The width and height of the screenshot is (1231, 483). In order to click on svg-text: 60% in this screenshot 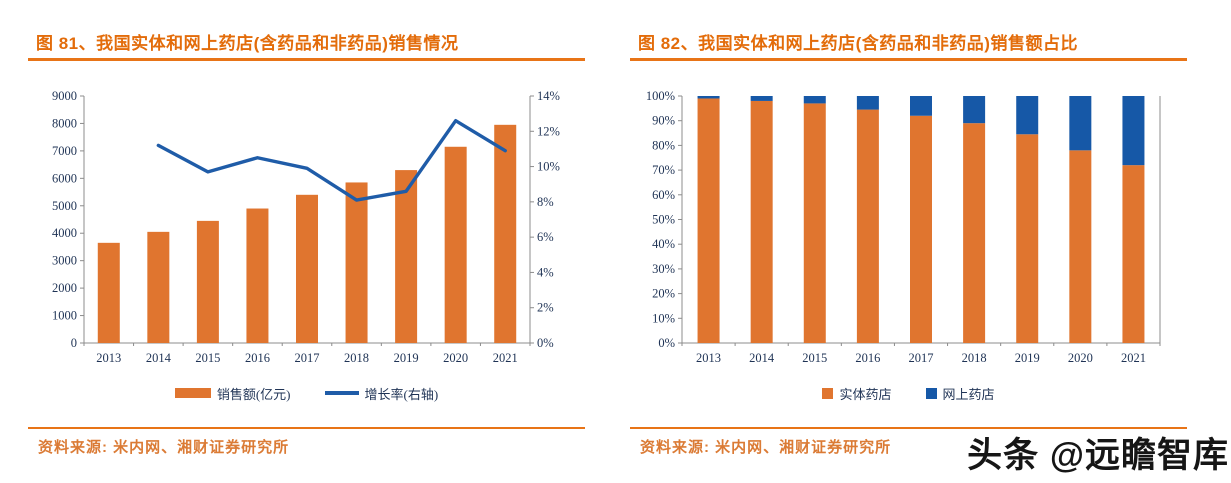, I will do `click(663, 195)`.